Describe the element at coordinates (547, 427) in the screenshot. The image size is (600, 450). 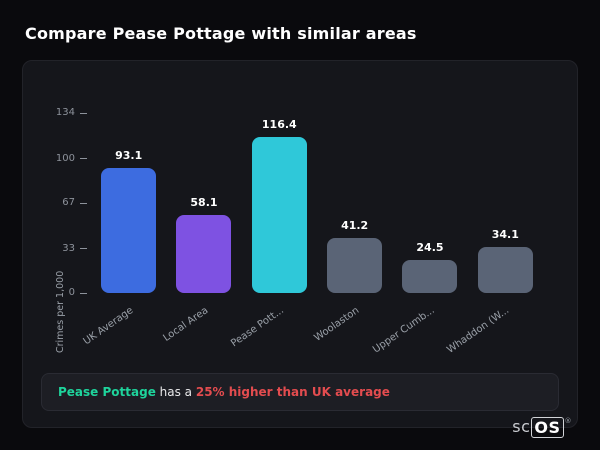
I see `scos-logo-suffix: OS` at that location.